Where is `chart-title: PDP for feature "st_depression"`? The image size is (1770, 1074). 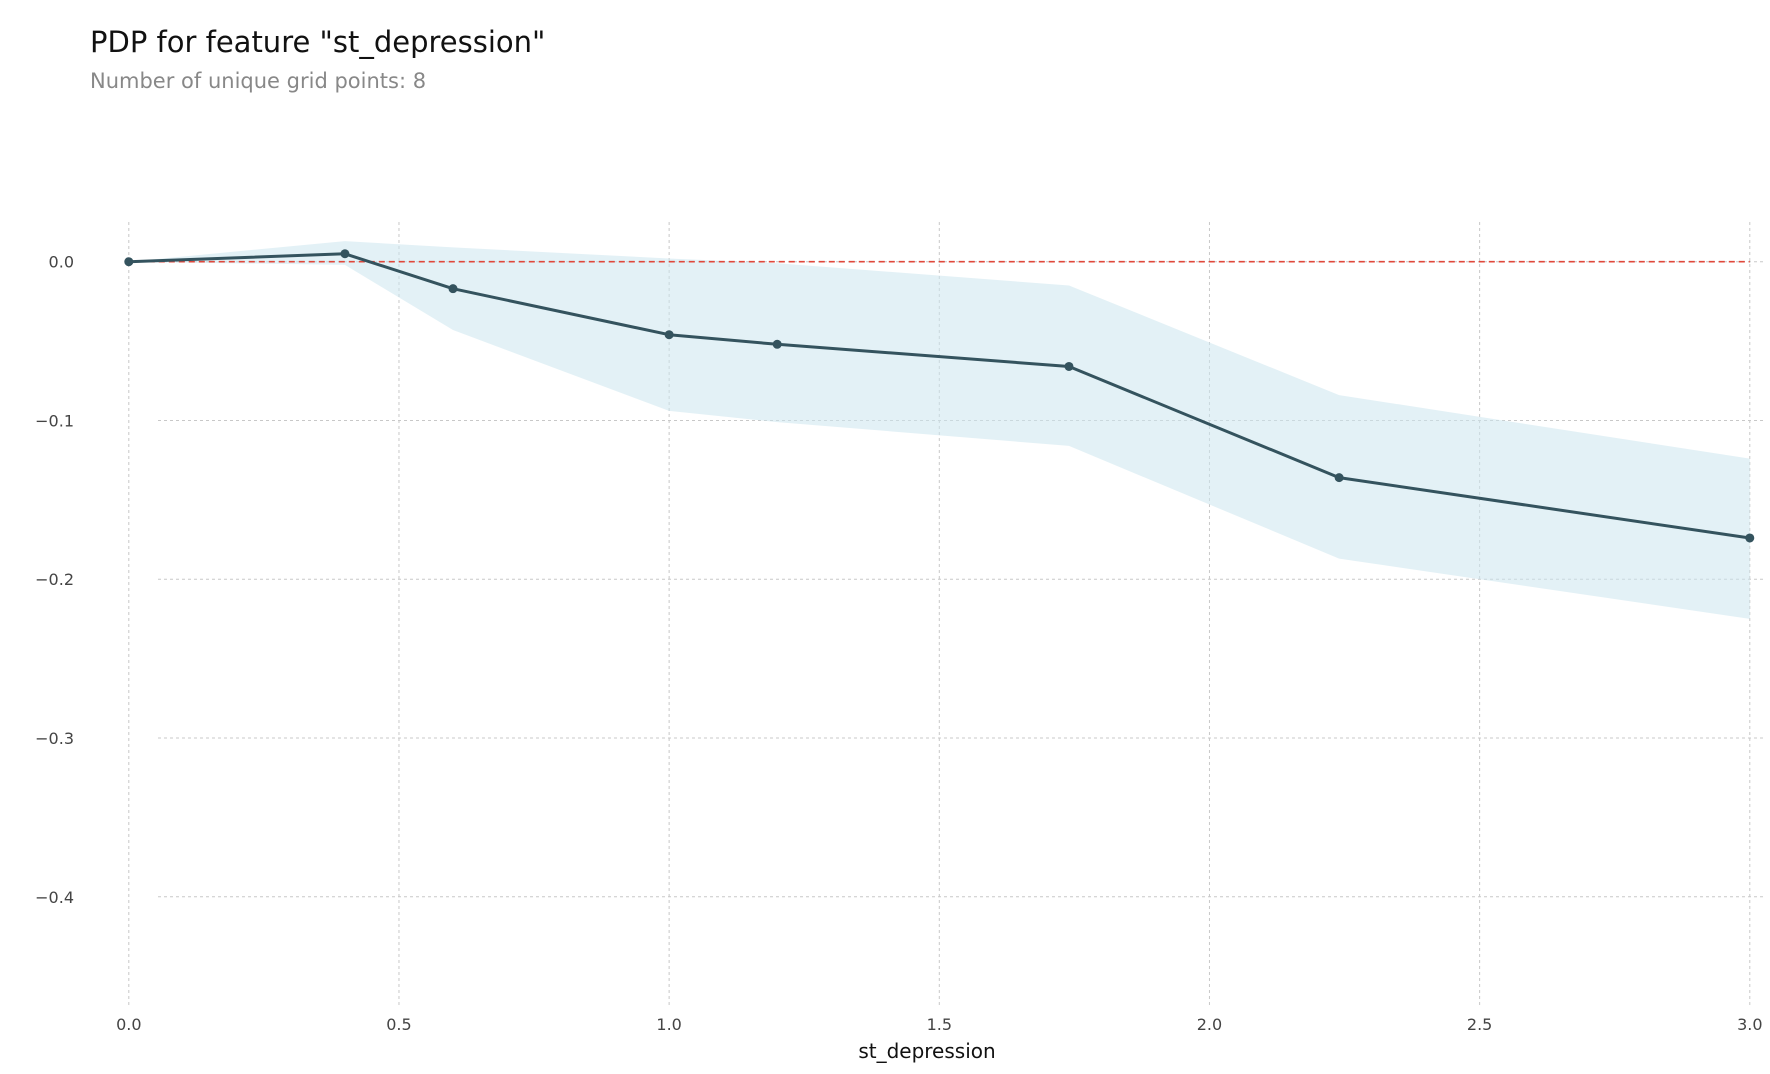 chart-title: PDP for feature "st_depression" is located at coordinates (317, 42).